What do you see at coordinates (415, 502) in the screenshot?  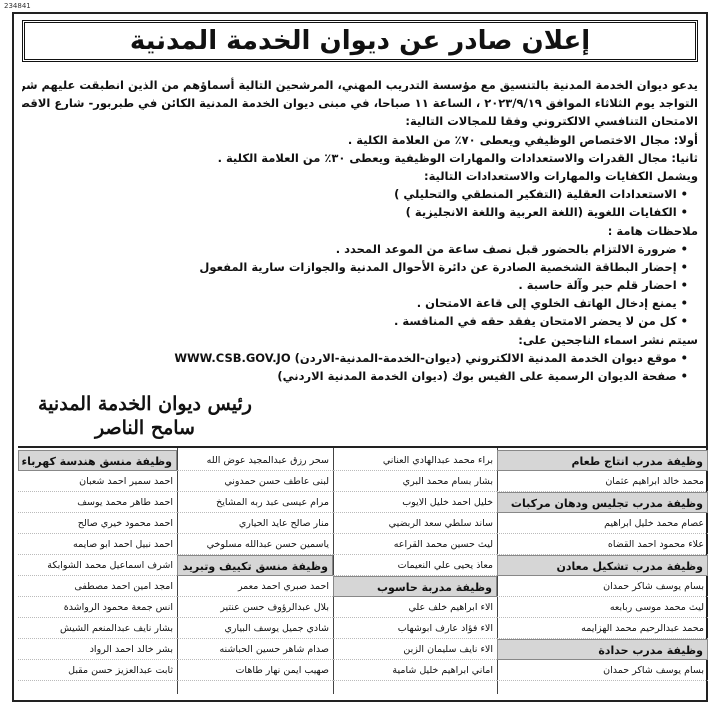 I see `candidate-name: خليل احمد خليل الايوب` at bounding box center [415, 502].